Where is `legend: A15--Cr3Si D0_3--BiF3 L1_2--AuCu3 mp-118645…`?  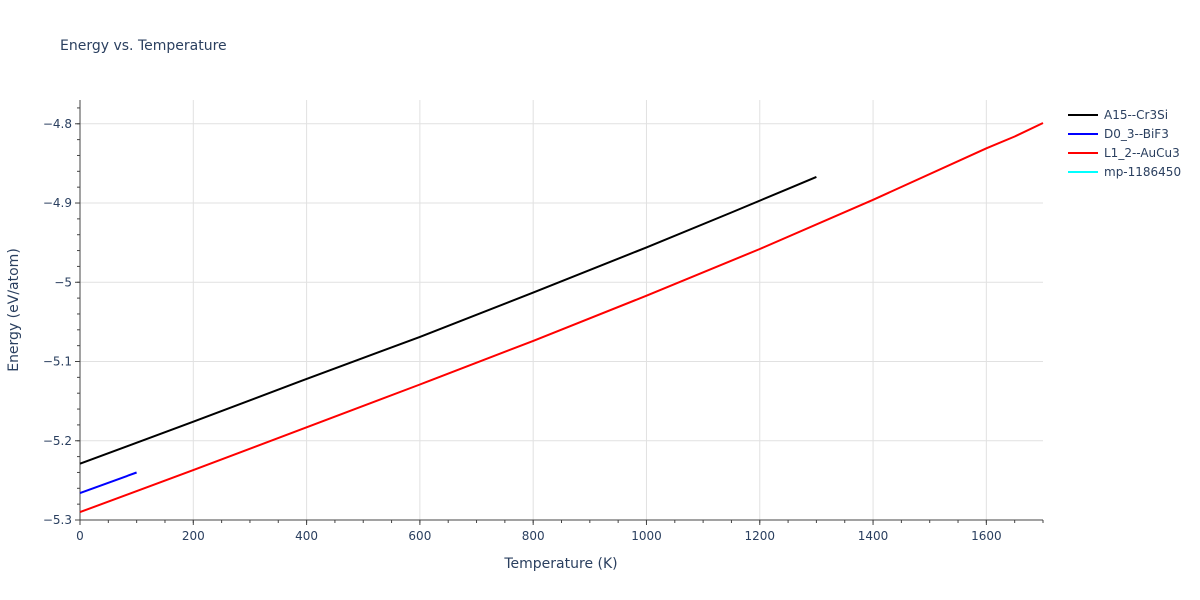
legend: A15--Cr3Si D0_3--BiF3 L1_2--AuCu3 mp-118645… is located at coordinates (1124, 143).